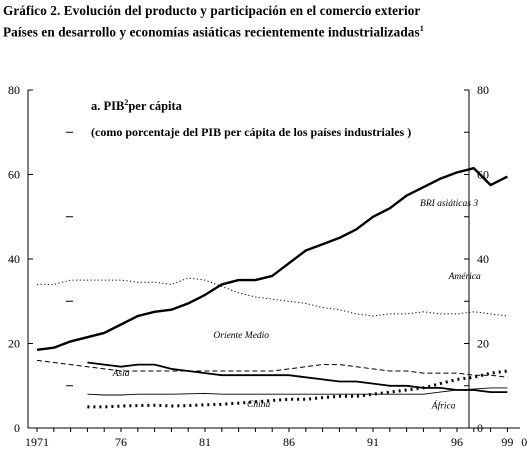  I want to click on x-tick-label: 81, so click(205, 442).